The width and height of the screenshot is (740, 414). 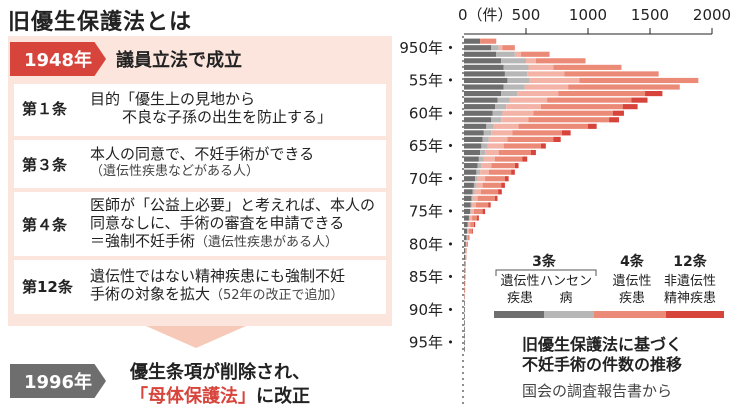 What do you see at coordinates (588, 15) in the screenshot?
I see `x-tick-label: 1000` at bounding box center [588, 15].